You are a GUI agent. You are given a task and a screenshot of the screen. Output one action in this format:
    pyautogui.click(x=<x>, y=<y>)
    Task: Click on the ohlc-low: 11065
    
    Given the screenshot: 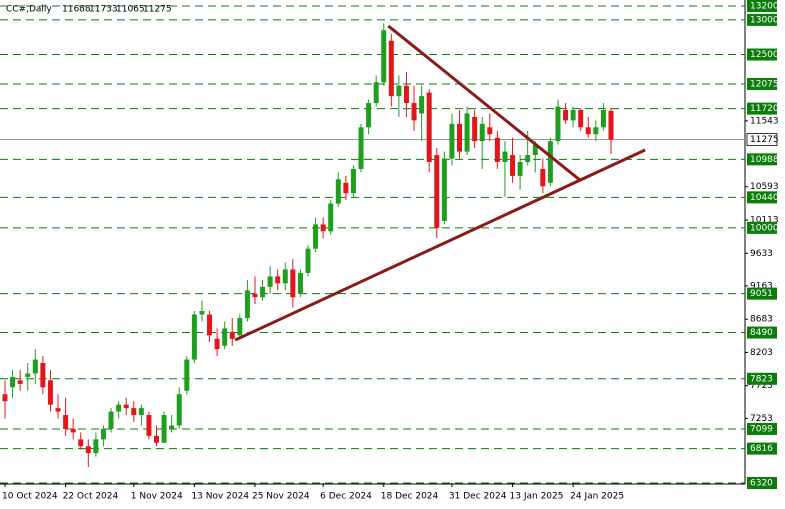 What is the action you would take?
    pyautogui.click(x=130, y=10)
    